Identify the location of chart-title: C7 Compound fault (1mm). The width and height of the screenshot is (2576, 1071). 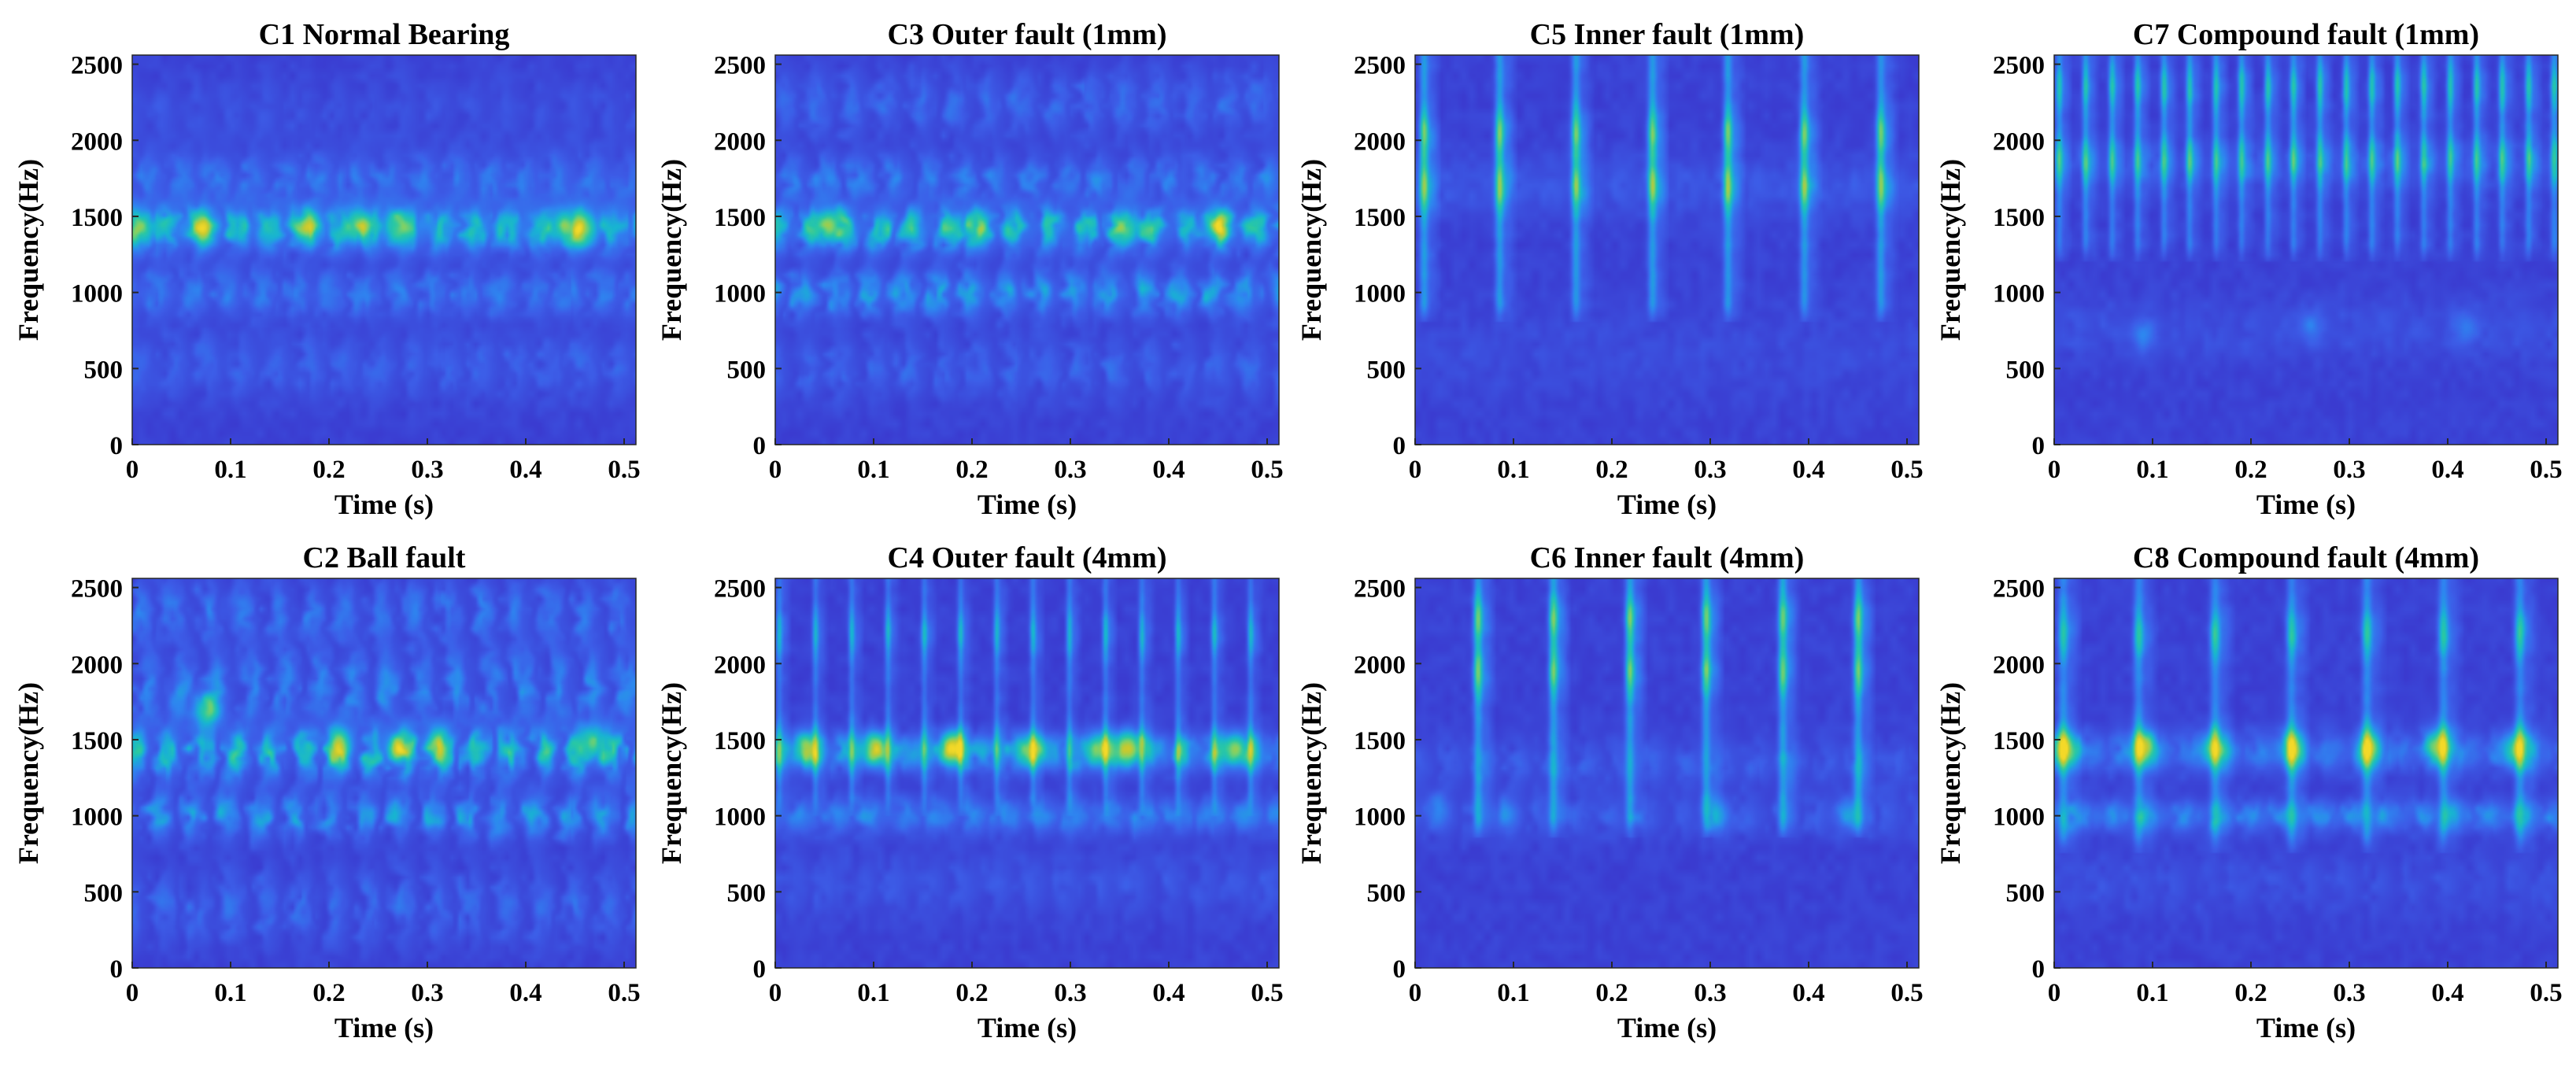
(2306, 34).